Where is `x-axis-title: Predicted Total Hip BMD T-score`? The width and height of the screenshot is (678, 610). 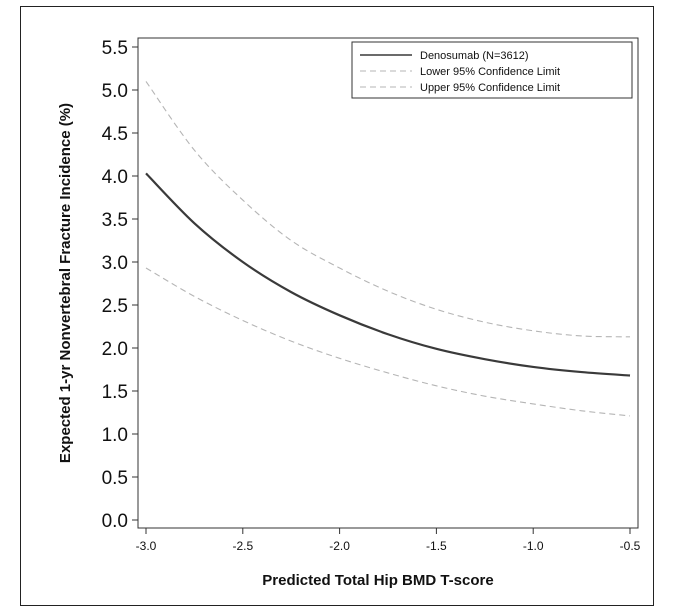
x-axis-title: Predicted Total Hip BMD T-score is located at coordinates (377, 580).